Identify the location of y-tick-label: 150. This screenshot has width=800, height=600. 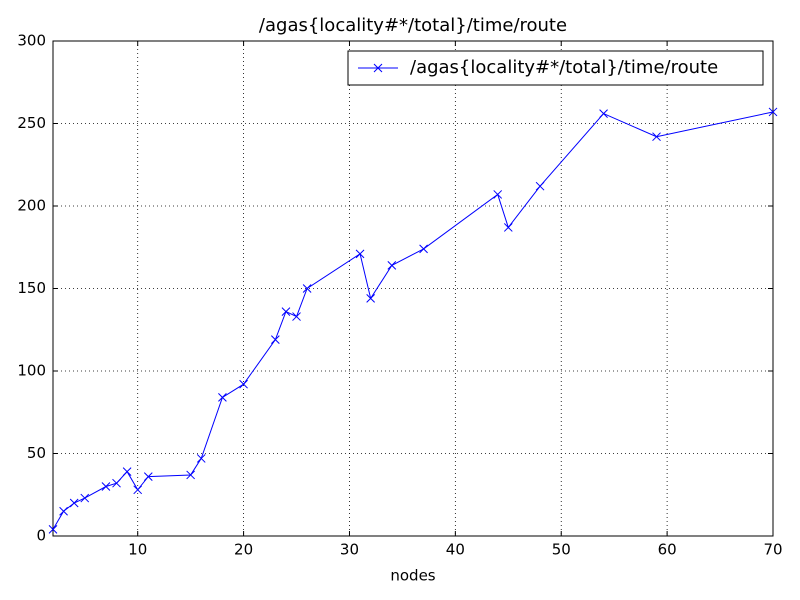
(31, 288).